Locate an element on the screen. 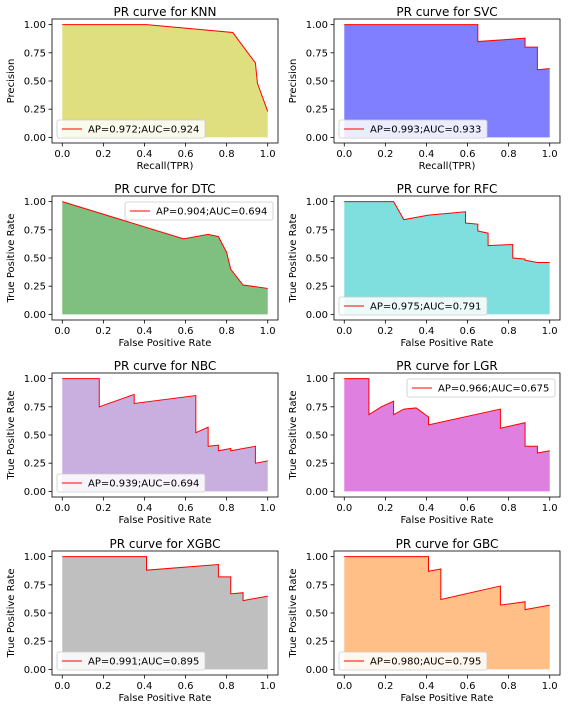  legend: AP=0.993;AUC=0.933 is located at coordinates (413, 129).